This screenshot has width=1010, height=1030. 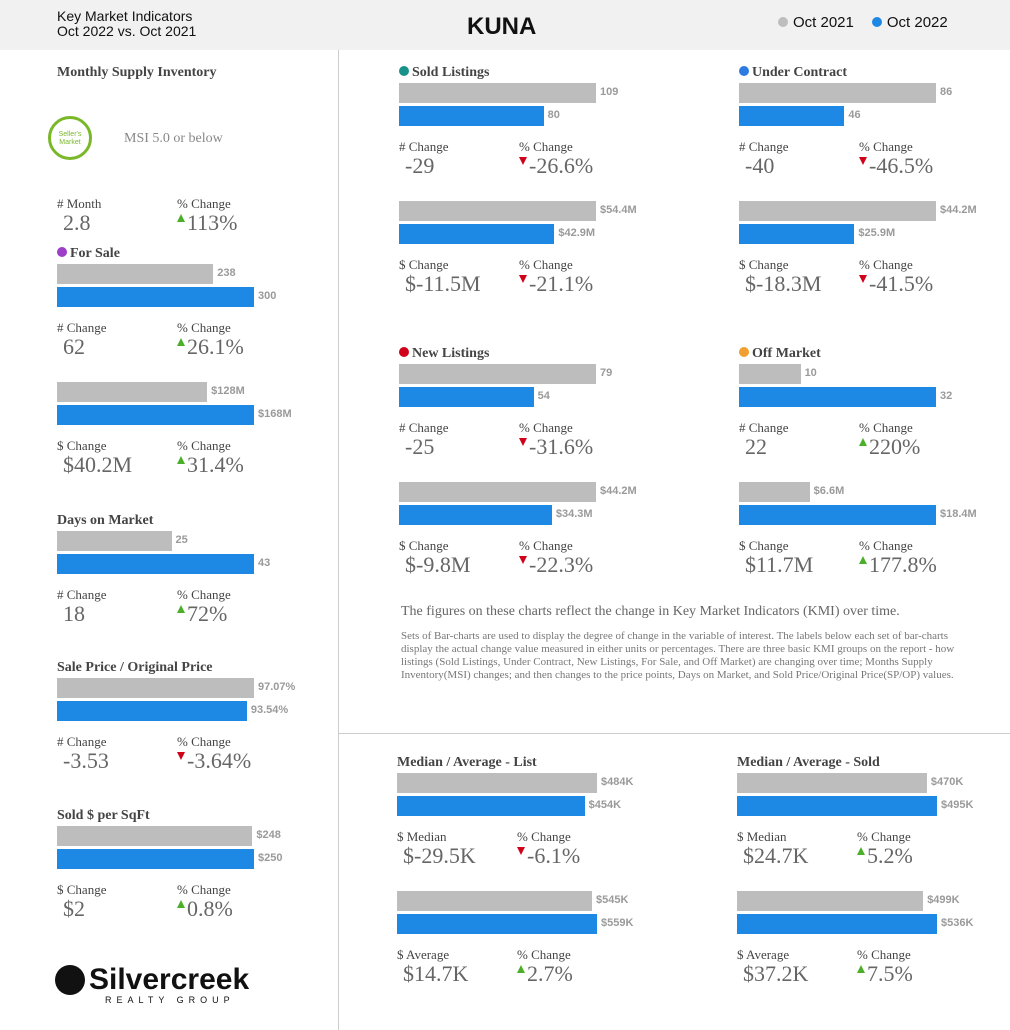 I want to click on change-value: $24.7K, so click(x=775, y=856).